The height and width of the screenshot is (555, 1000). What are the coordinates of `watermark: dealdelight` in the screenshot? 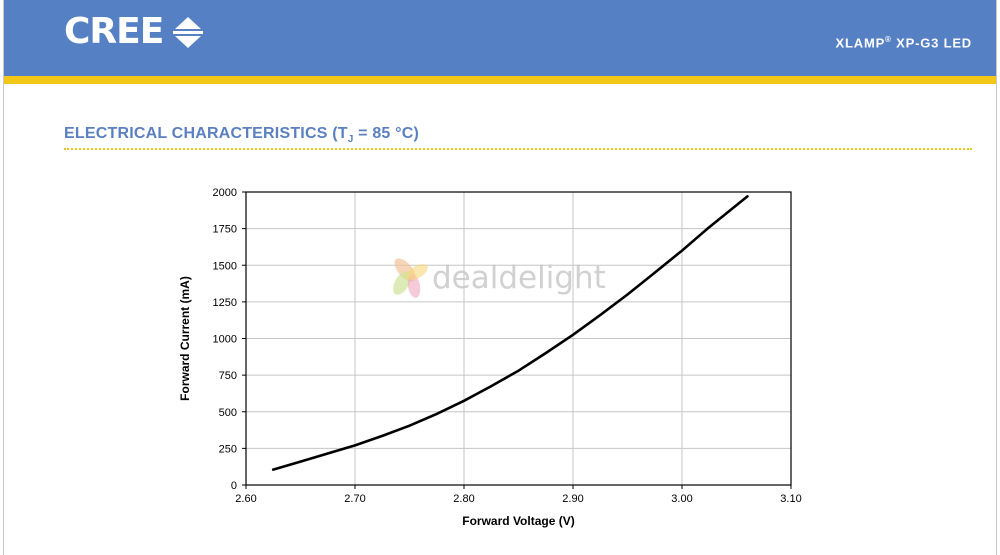 It's located at (499, 278).